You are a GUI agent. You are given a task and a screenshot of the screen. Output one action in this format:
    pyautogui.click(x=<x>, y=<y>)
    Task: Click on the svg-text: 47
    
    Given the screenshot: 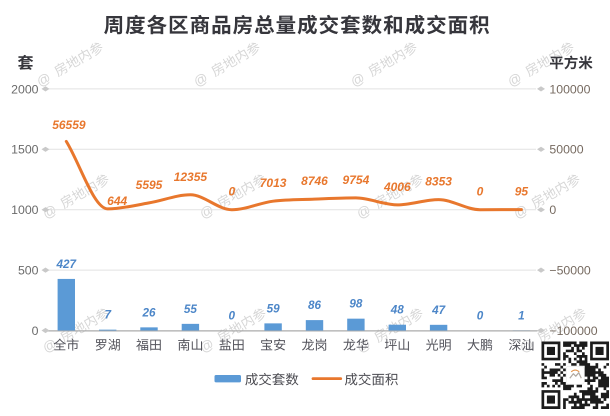 What is the action you would take?
    pyautogui.click(x=438, y=310)
    